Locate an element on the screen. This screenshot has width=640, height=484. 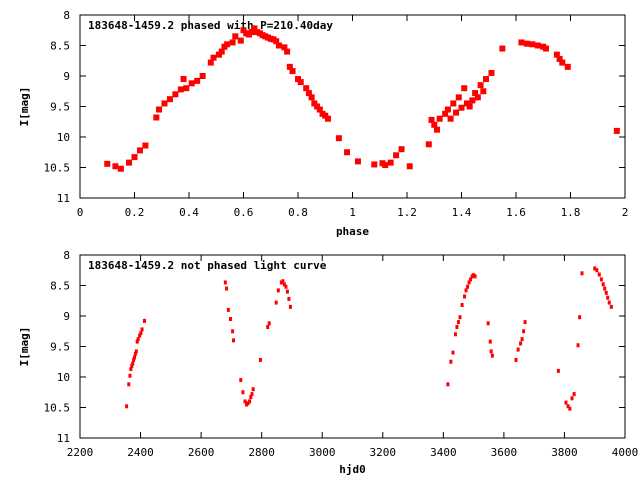
phased-x-tick-label: 0.8 is located at coordinates (298, 212).